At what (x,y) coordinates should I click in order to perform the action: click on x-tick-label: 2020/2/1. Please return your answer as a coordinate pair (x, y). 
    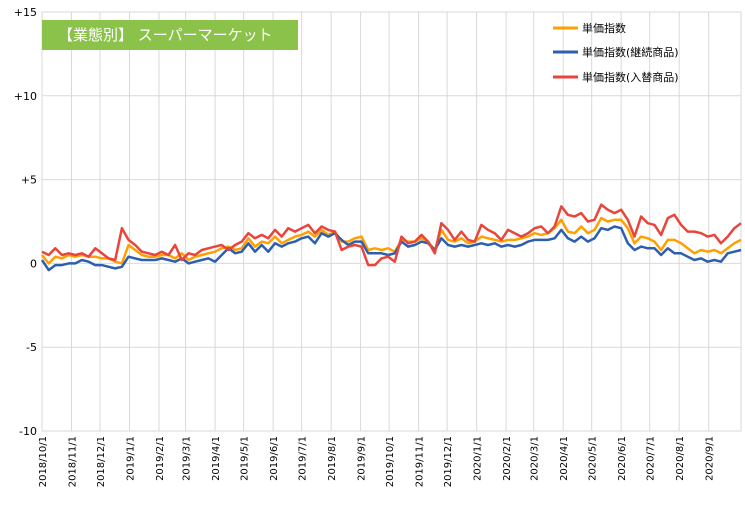
    Looking at the image, I should click on (507, 458).